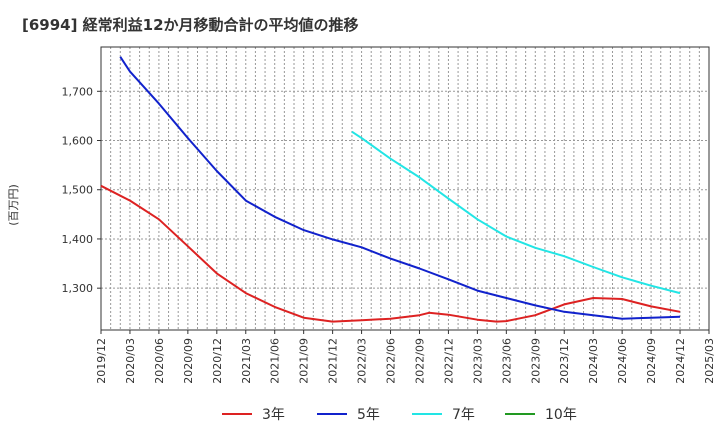 This screenshot has width=720, height=440. Describe the element at coordinates (463, 415) in the screenshot. I see `legend-label: 7年` at that location.